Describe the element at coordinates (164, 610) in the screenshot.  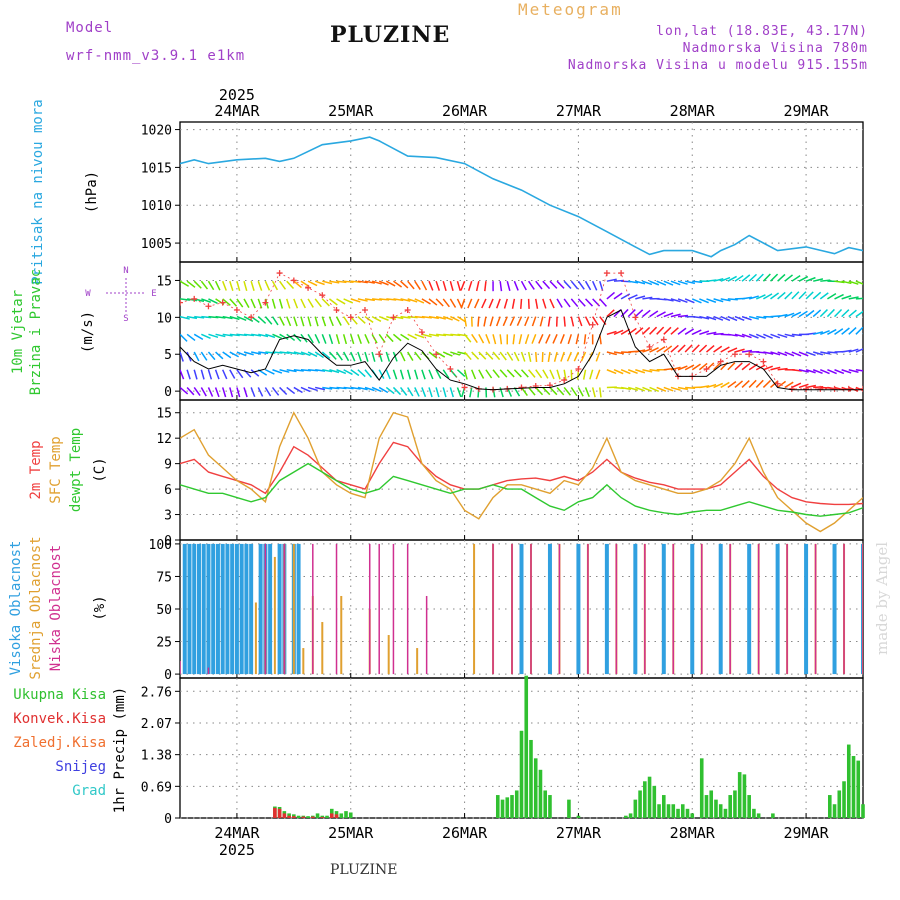
I see `y-tick-label: 50` at that location.